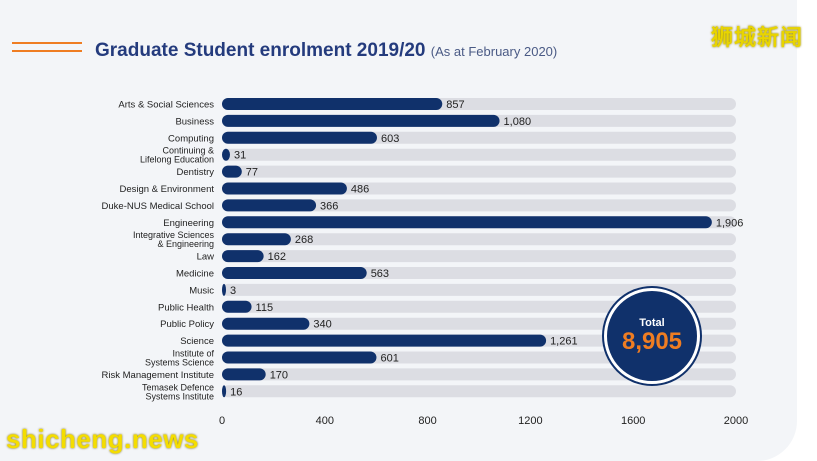  What do you see at coordinates (329, 206) in the screenshot?
I see `bar-value-label: 366` at bounding box center [329, 206].